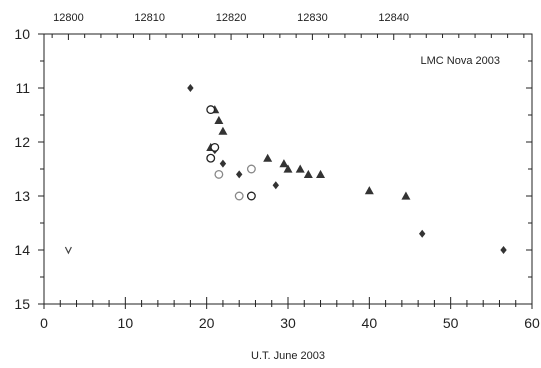 The width and height of the screenshot is (541, 368). I want to click on x-axis-ticks: 0 10 20 30 40 50 60, so click(290, 314).